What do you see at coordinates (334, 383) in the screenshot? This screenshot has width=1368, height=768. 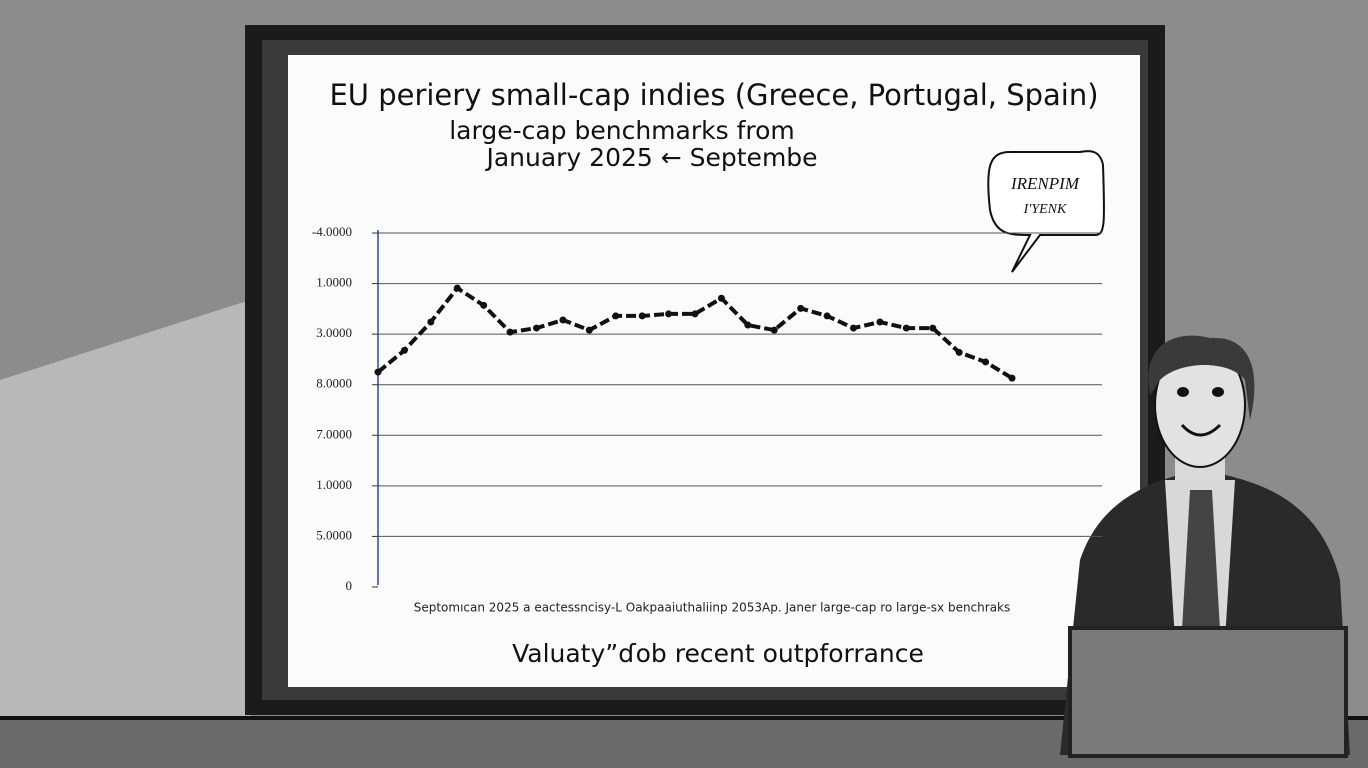 I see `y-tick-label: 8.0000` at bounding box center [334, 383].